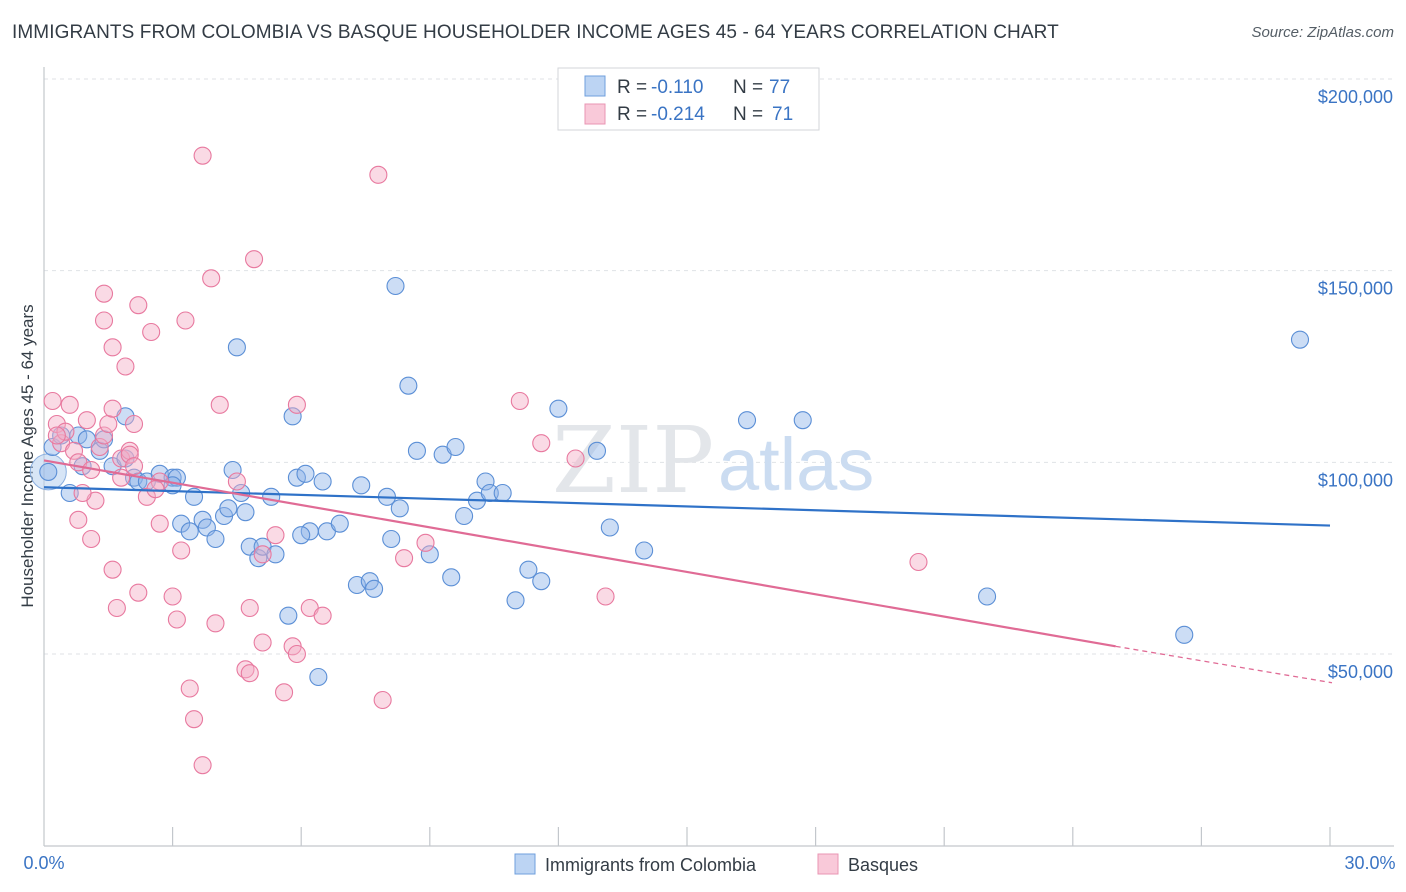 Image resolution: width=1406 pixels, height=892 pixels. Describe the element at coordinates (1355, 384) in the screenshot. I see `y-tick-labels: $50,000 $100,000 $150,000 $200,000` at that location.